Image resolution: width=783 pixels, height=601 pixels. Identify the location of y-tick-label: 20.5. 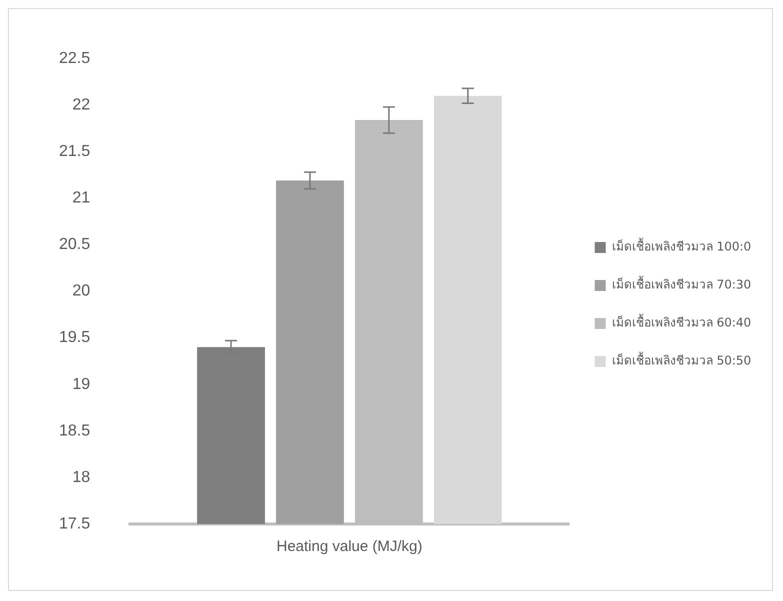
(74, 245).